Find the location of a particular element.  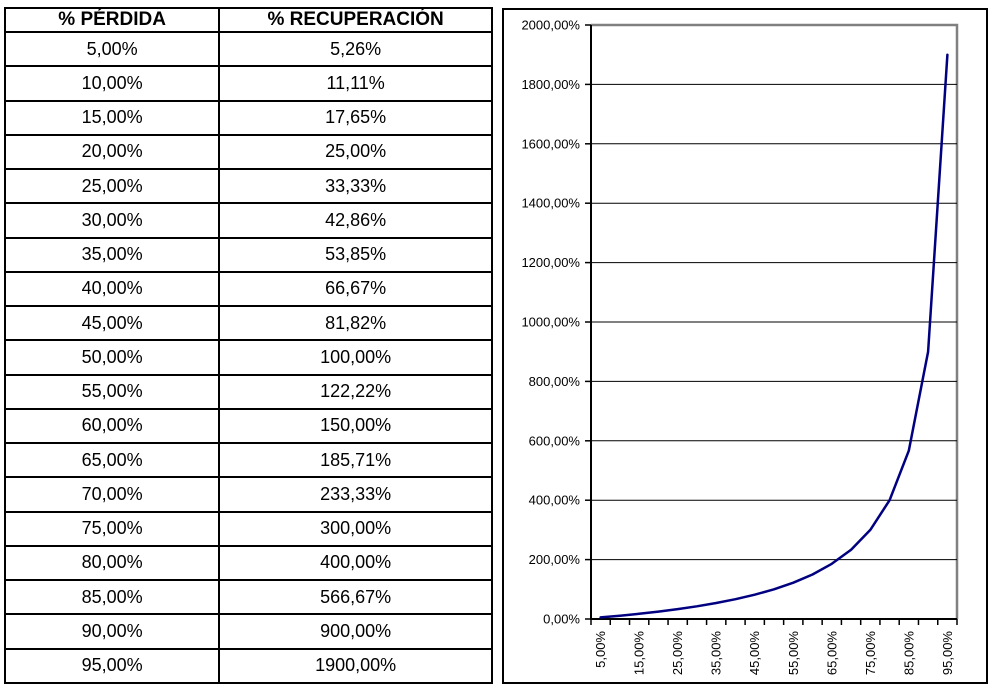

table-row: 20,00% 25,00% is located at coordinates (248, 152).